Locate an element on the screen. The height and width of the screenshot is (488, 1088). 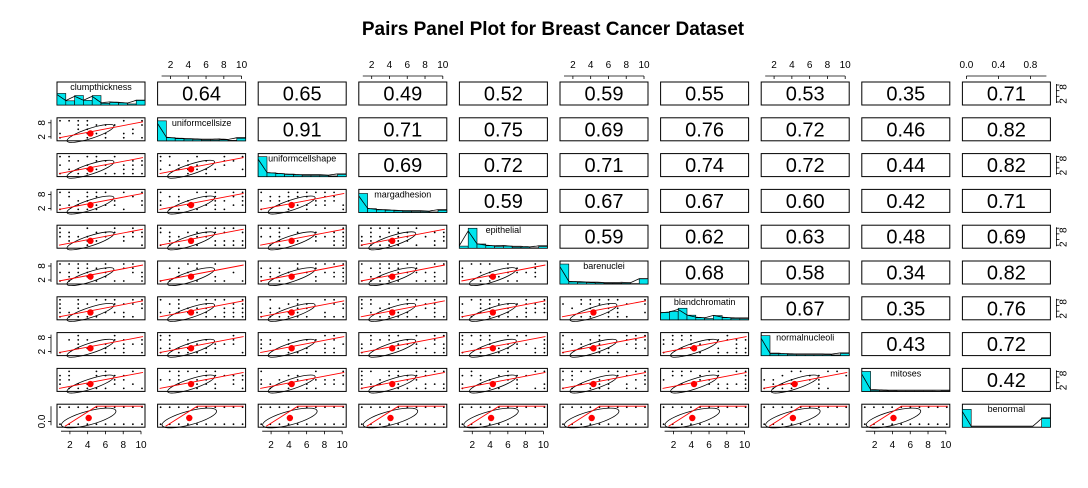
bottom-axis-tick-label: 8 is located at coordinates (123, 445).